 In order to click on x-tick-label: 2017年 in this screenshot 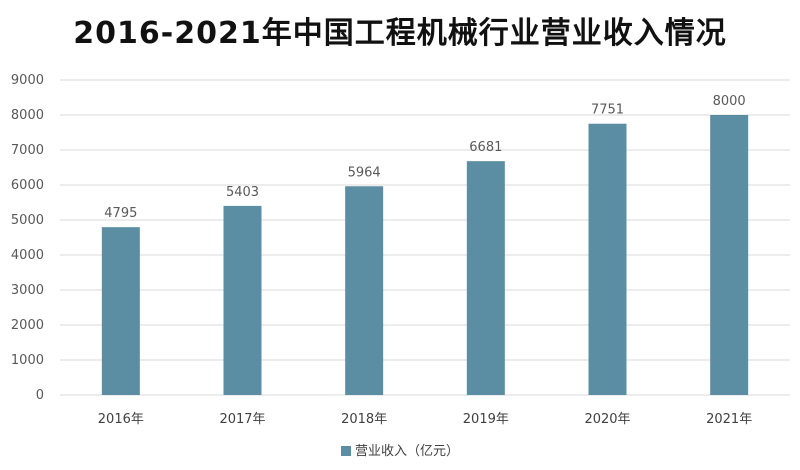, I will do `click(242, 419)`.